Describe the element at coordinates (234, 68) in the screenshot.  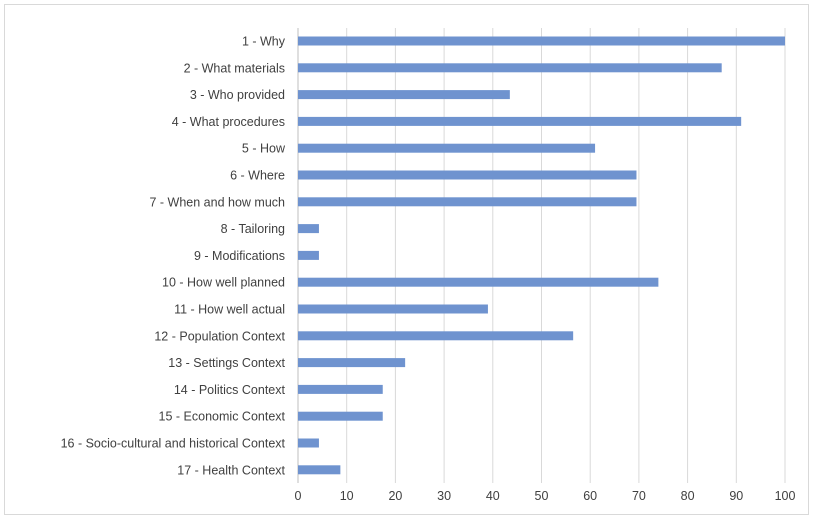
I see `category-label: 2 - What materials` at that location.